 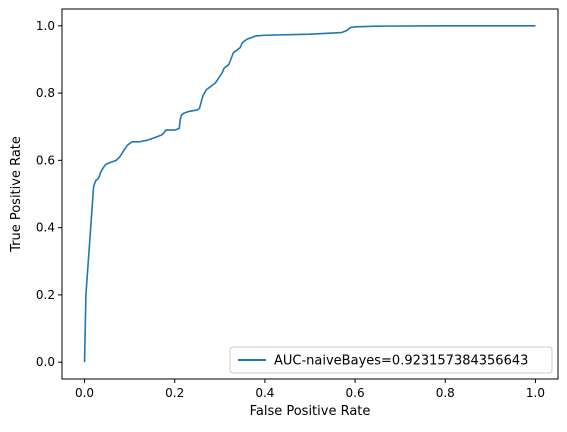 I want to click on legend-label: AUC-naiveBayes=0.923157384356643, so click(x=401, y=361).